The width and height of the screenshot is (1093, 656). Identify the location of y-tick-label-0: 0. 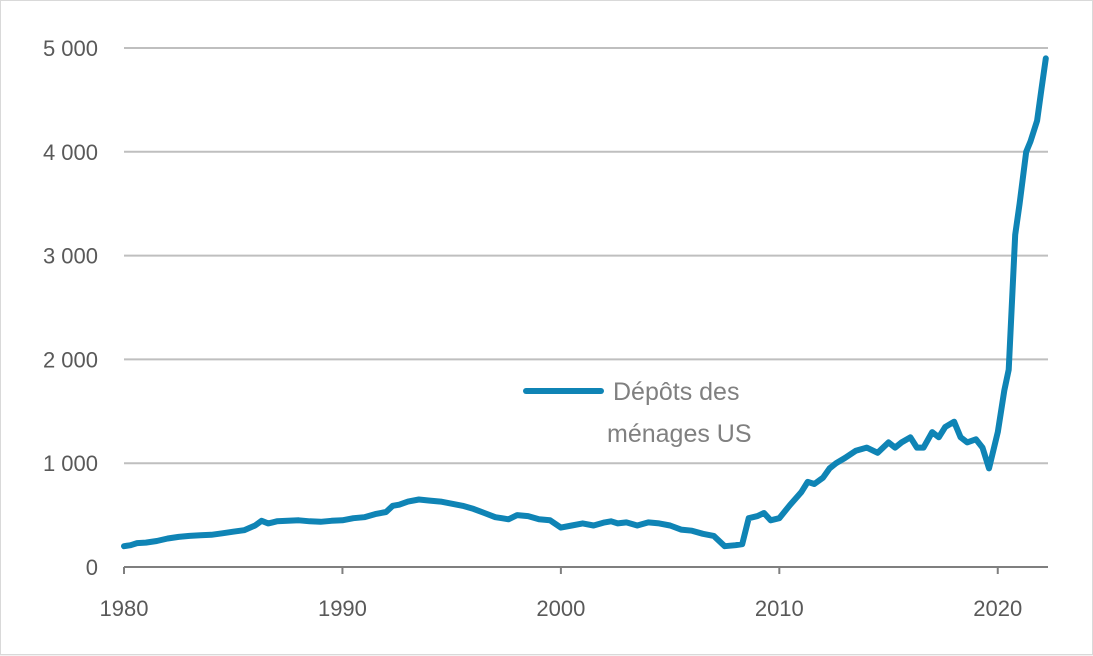
(92, 567).